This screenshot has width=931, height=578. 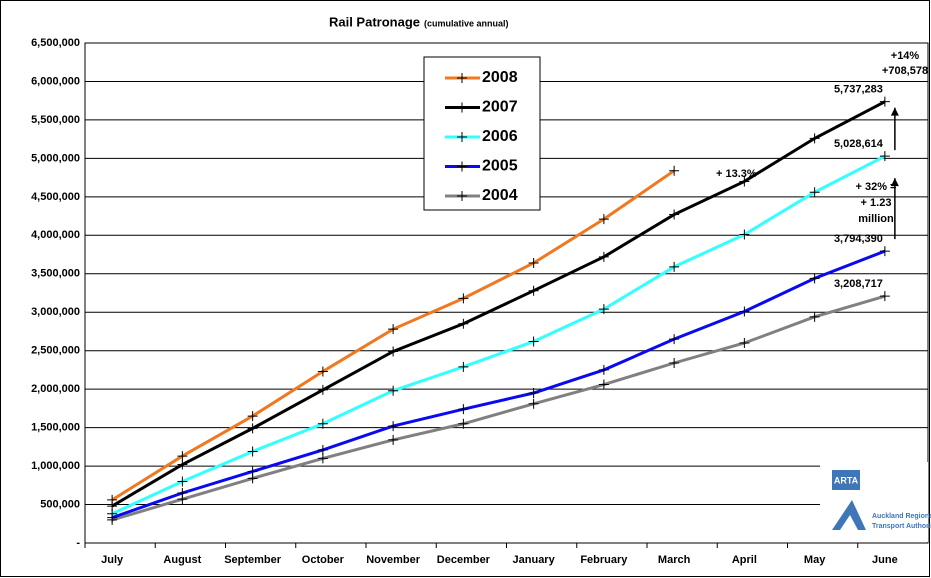 I want to click on legend-label: 2008, so click(x=500, y=77).